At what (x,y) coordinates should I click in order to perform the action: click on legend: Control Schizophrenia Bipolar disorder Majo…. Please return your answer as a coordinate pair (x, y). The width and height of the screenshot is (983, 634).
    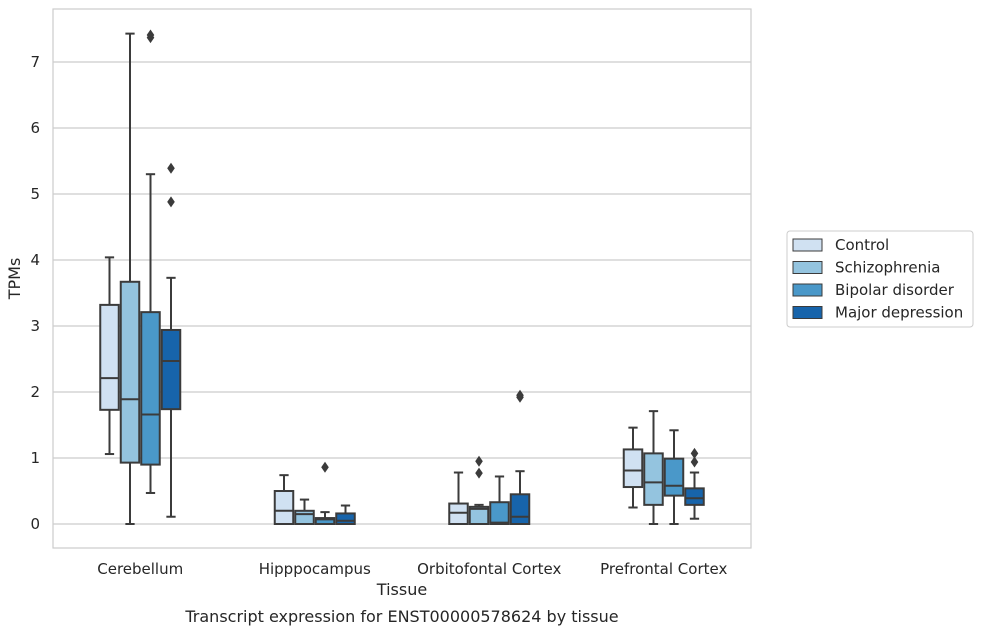
    Looking at the image, I should click on (880, 279).